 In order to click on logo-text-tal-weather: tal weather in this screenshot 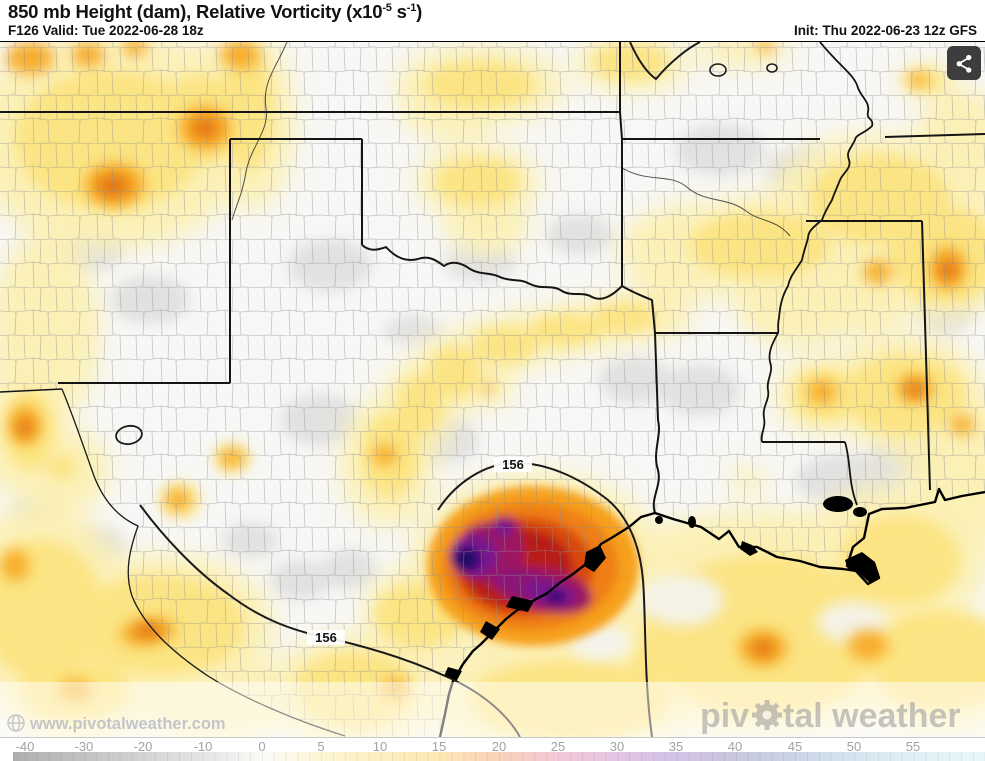, I will do `click(872, 716)`.